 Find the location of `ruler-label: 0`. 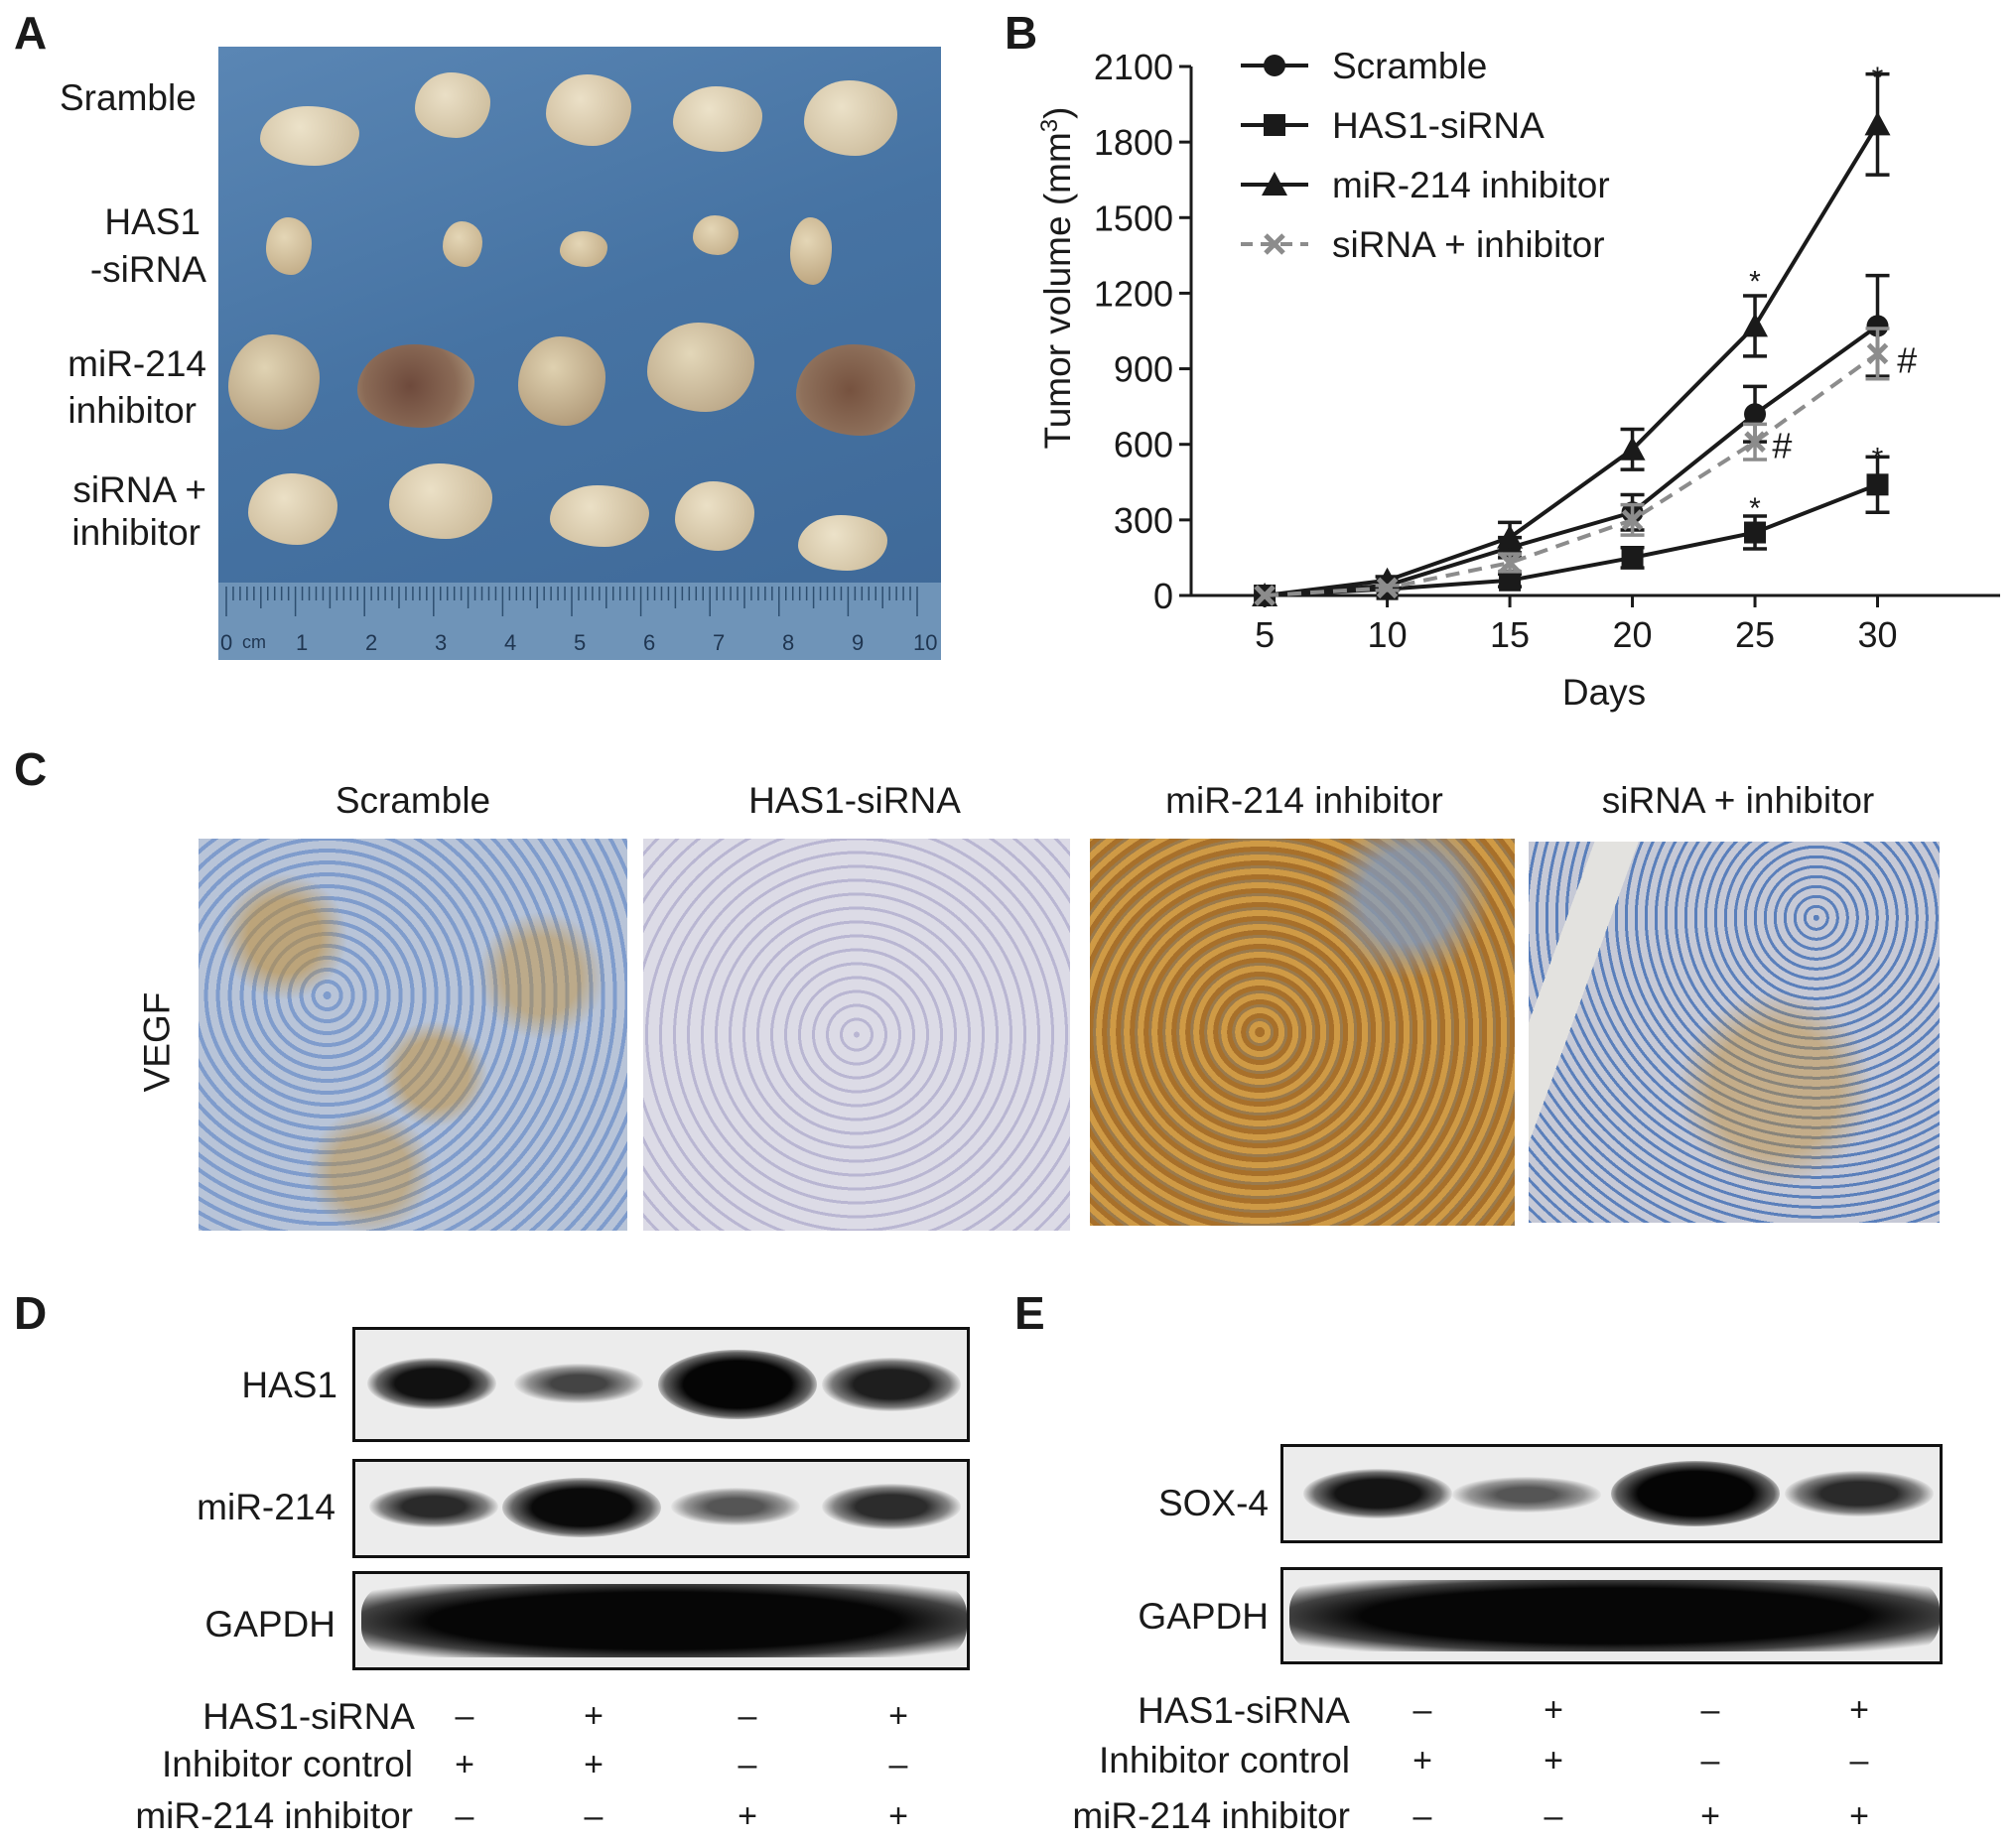

ruler-label: 0 is located at coordinates (227, 642).